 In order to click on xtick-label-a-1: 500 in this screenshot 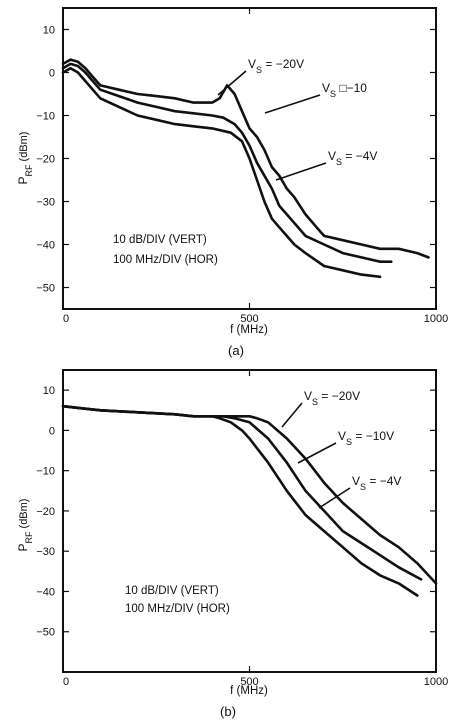, I will do `click(249, 319)`.